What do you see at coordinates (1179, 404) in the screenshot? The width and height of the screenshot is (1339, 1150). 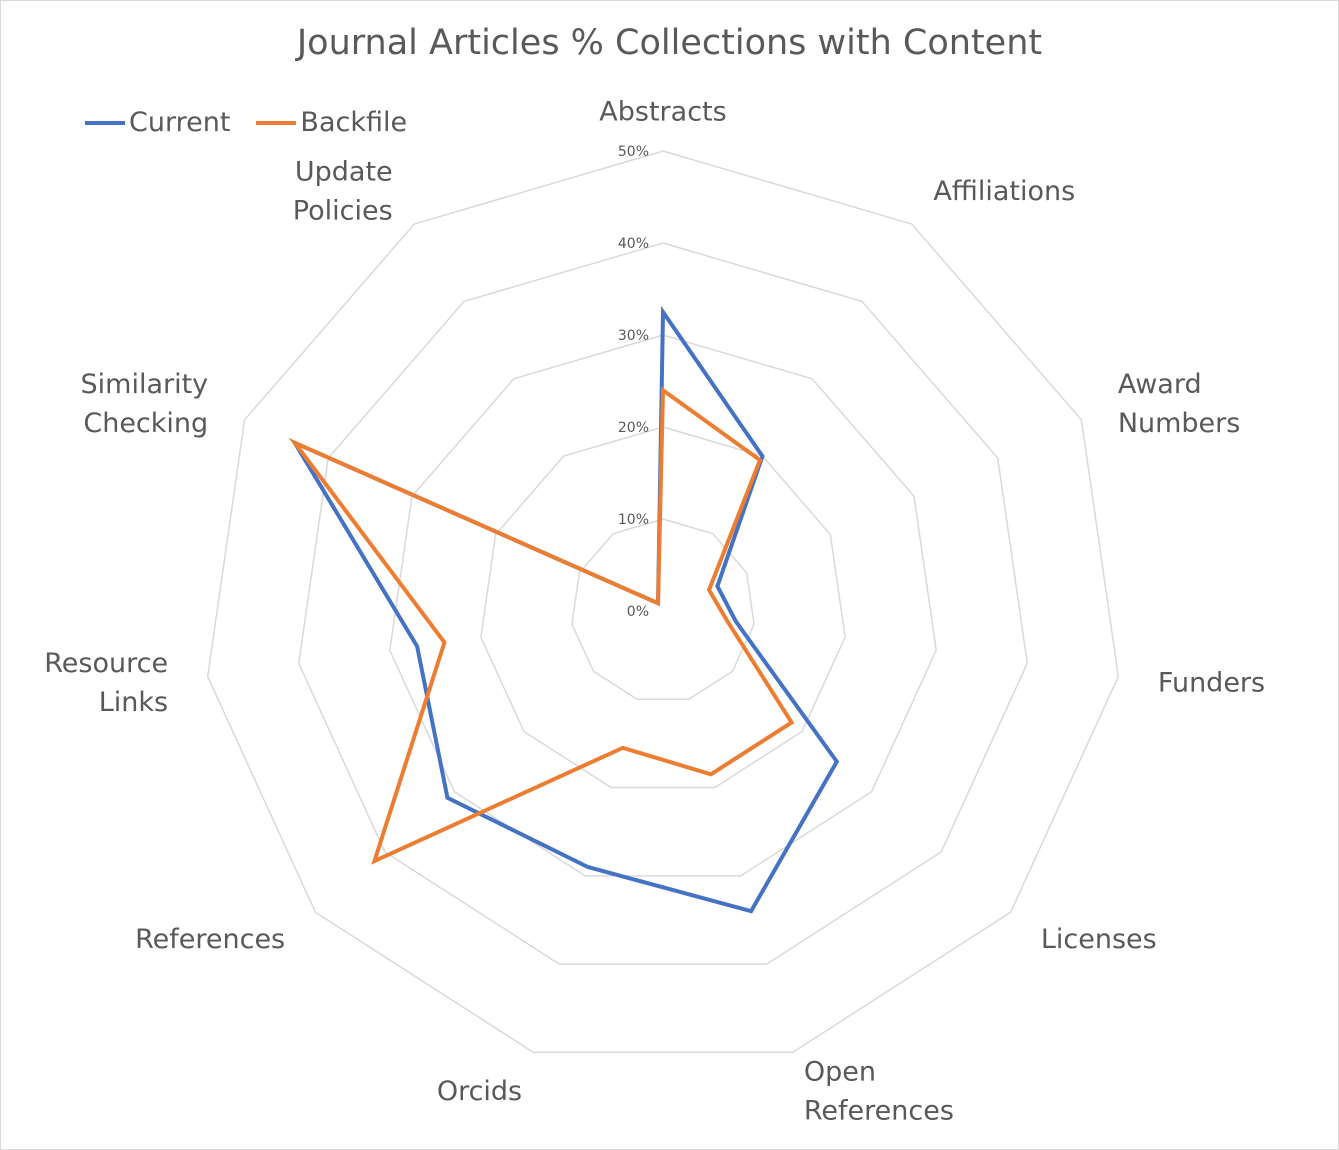 I see `category-label-award-numbers: Award Numbers` at bounding box center [1179, 404].